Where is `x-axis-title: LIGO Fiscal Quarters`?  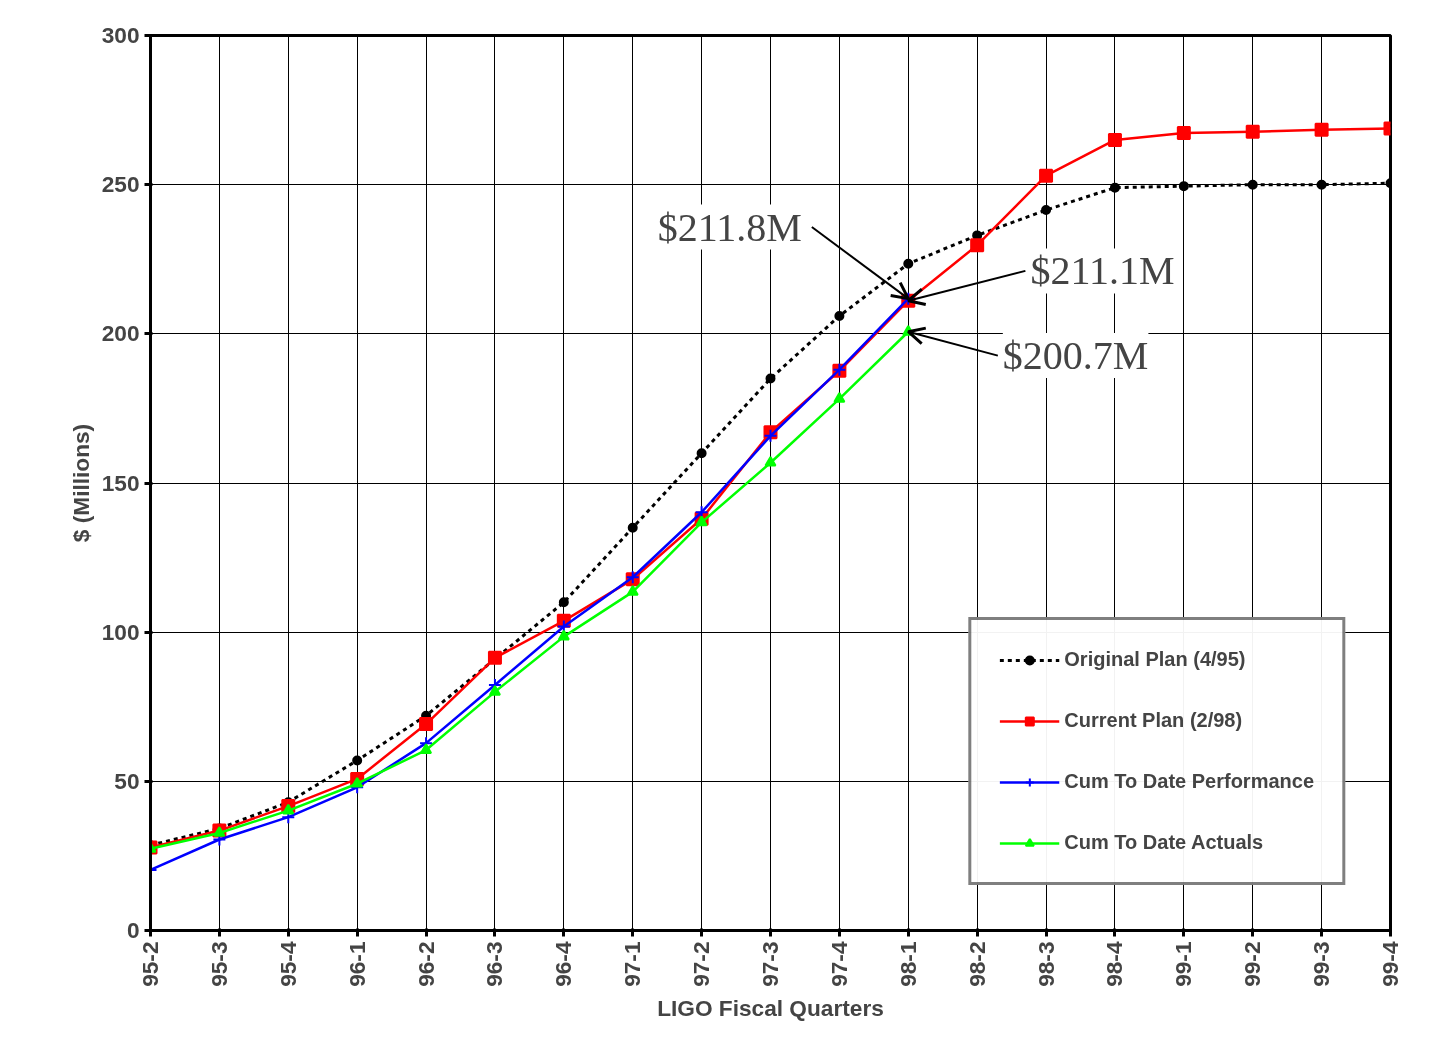
x-axis-title: LIGO Fiscal Quarters is located at coordinates (770, 1007).